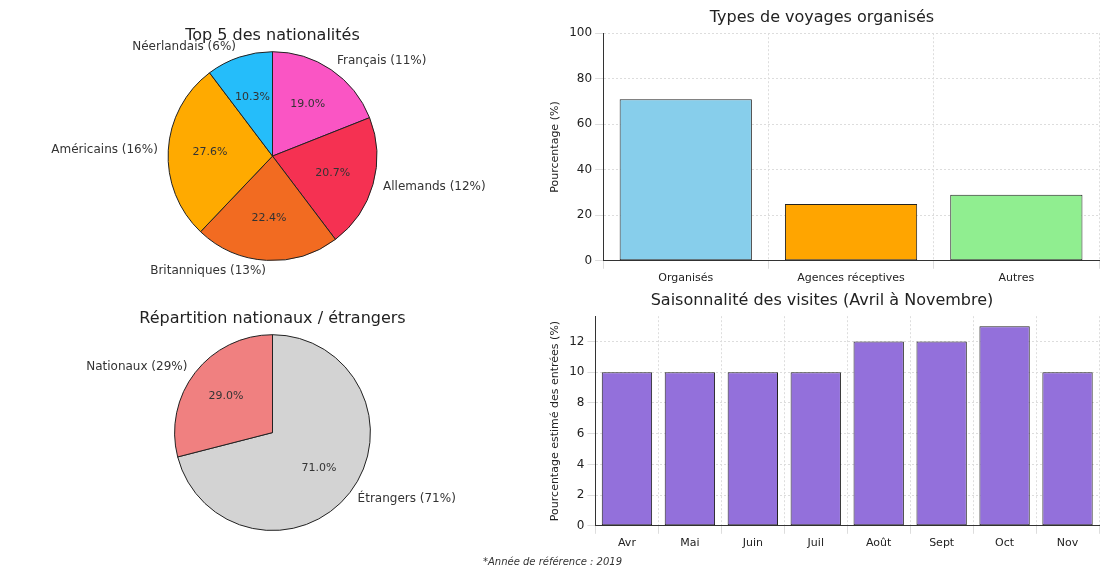 The width and height of the screenshot is (1105, 572). Describe the element at coordinates (581, 32) in the screenshot. I see `y-tick-label: 100` at that location.